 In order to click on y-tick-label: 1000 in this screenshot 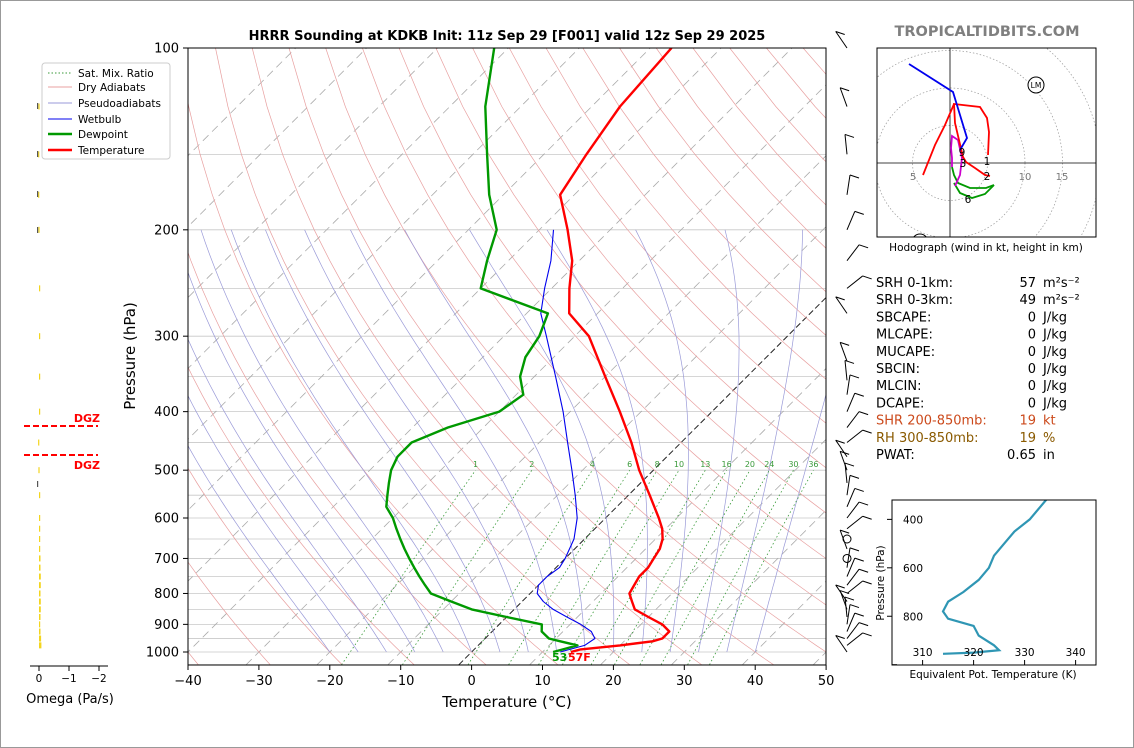, I will do `click(162, 653)`.